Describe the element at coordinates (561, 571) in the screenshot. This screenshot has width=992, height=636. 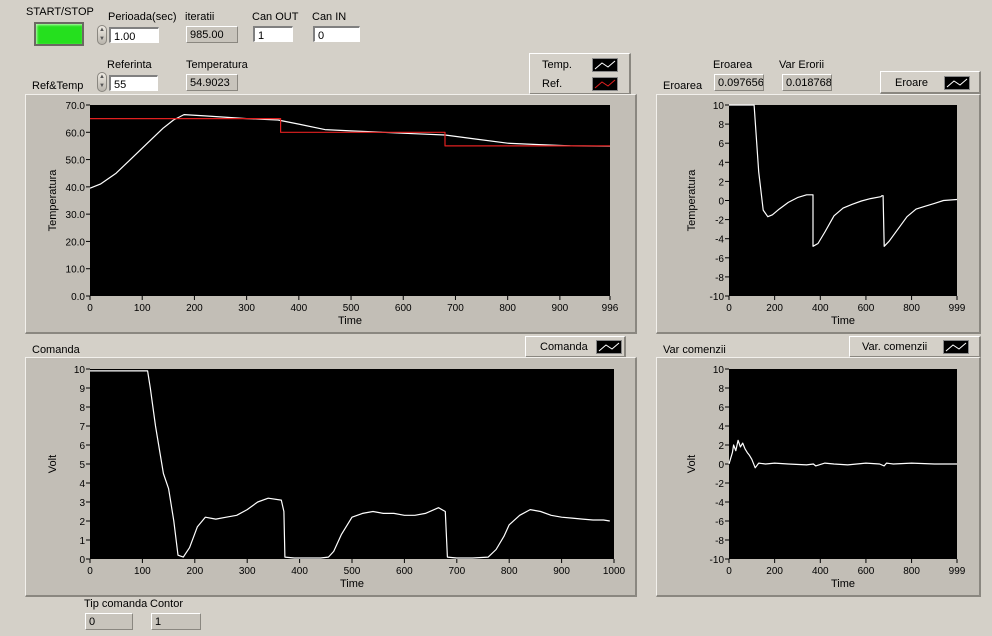
I see `x-tick-label: 900` at that location.